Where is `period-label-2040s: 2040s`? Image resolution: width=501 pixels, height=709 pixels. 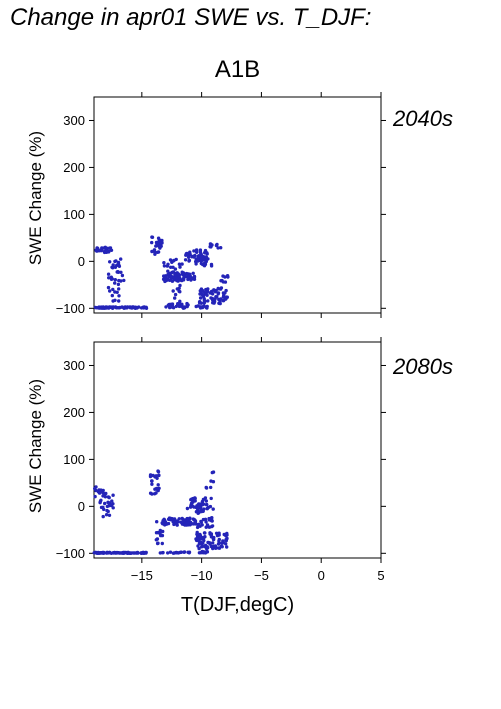
period-label-2040s: 2040s is located at coordinates (423, 118).